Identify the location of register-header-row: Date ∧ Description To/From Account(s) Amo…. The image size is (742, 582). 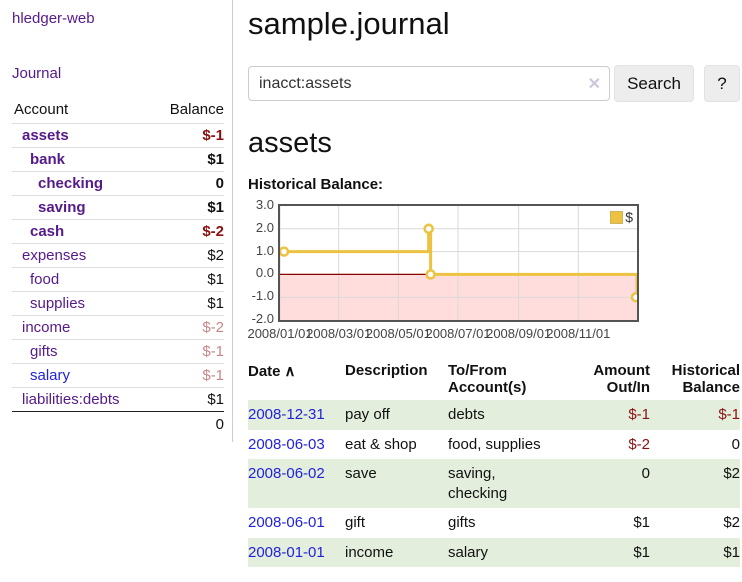
(494, 380).